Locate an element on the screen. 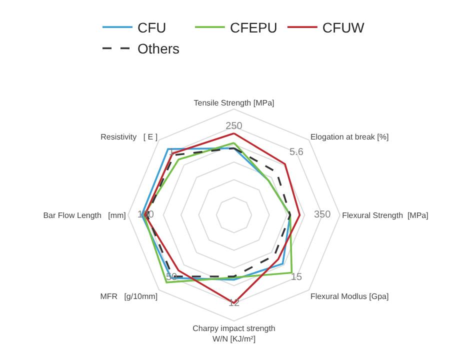 The width and height of the screenshot is (468, 357). spoke-label: Resistivity [ E ] is located at coordinates (129, 137).